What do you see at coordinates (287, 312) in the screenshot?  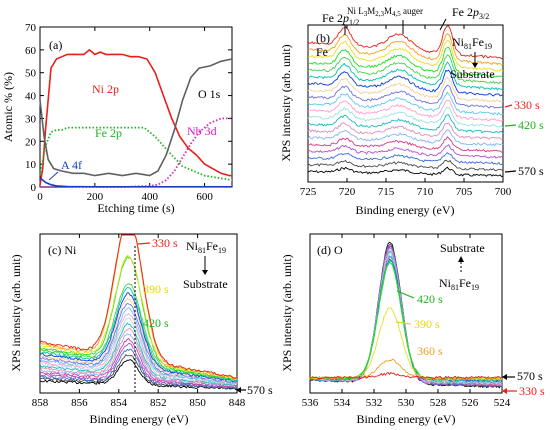 I see `panel-d-ylabel: XPS intensity (arb. unit)` at bounding box center [287, 312].